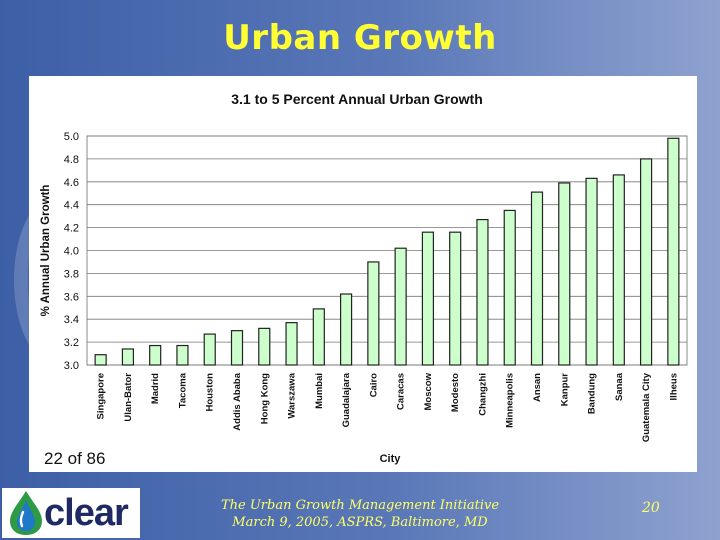  I want to click on clear-logo: clear, so click(71, 513).